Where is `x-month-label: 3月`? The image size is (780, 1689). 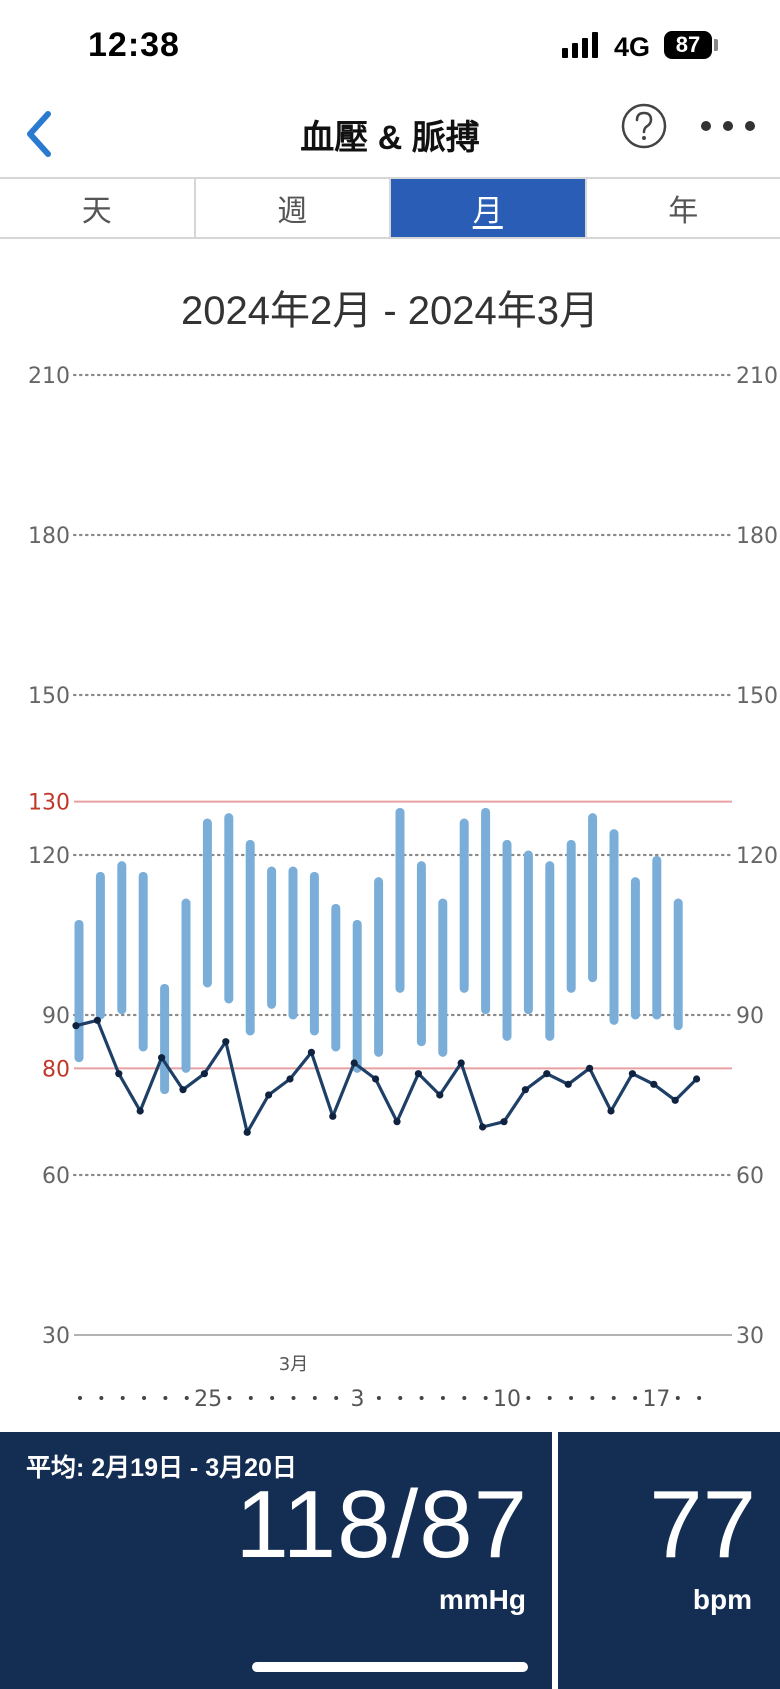
x-month-label: 3月 is located at coordinates (293, 1364).